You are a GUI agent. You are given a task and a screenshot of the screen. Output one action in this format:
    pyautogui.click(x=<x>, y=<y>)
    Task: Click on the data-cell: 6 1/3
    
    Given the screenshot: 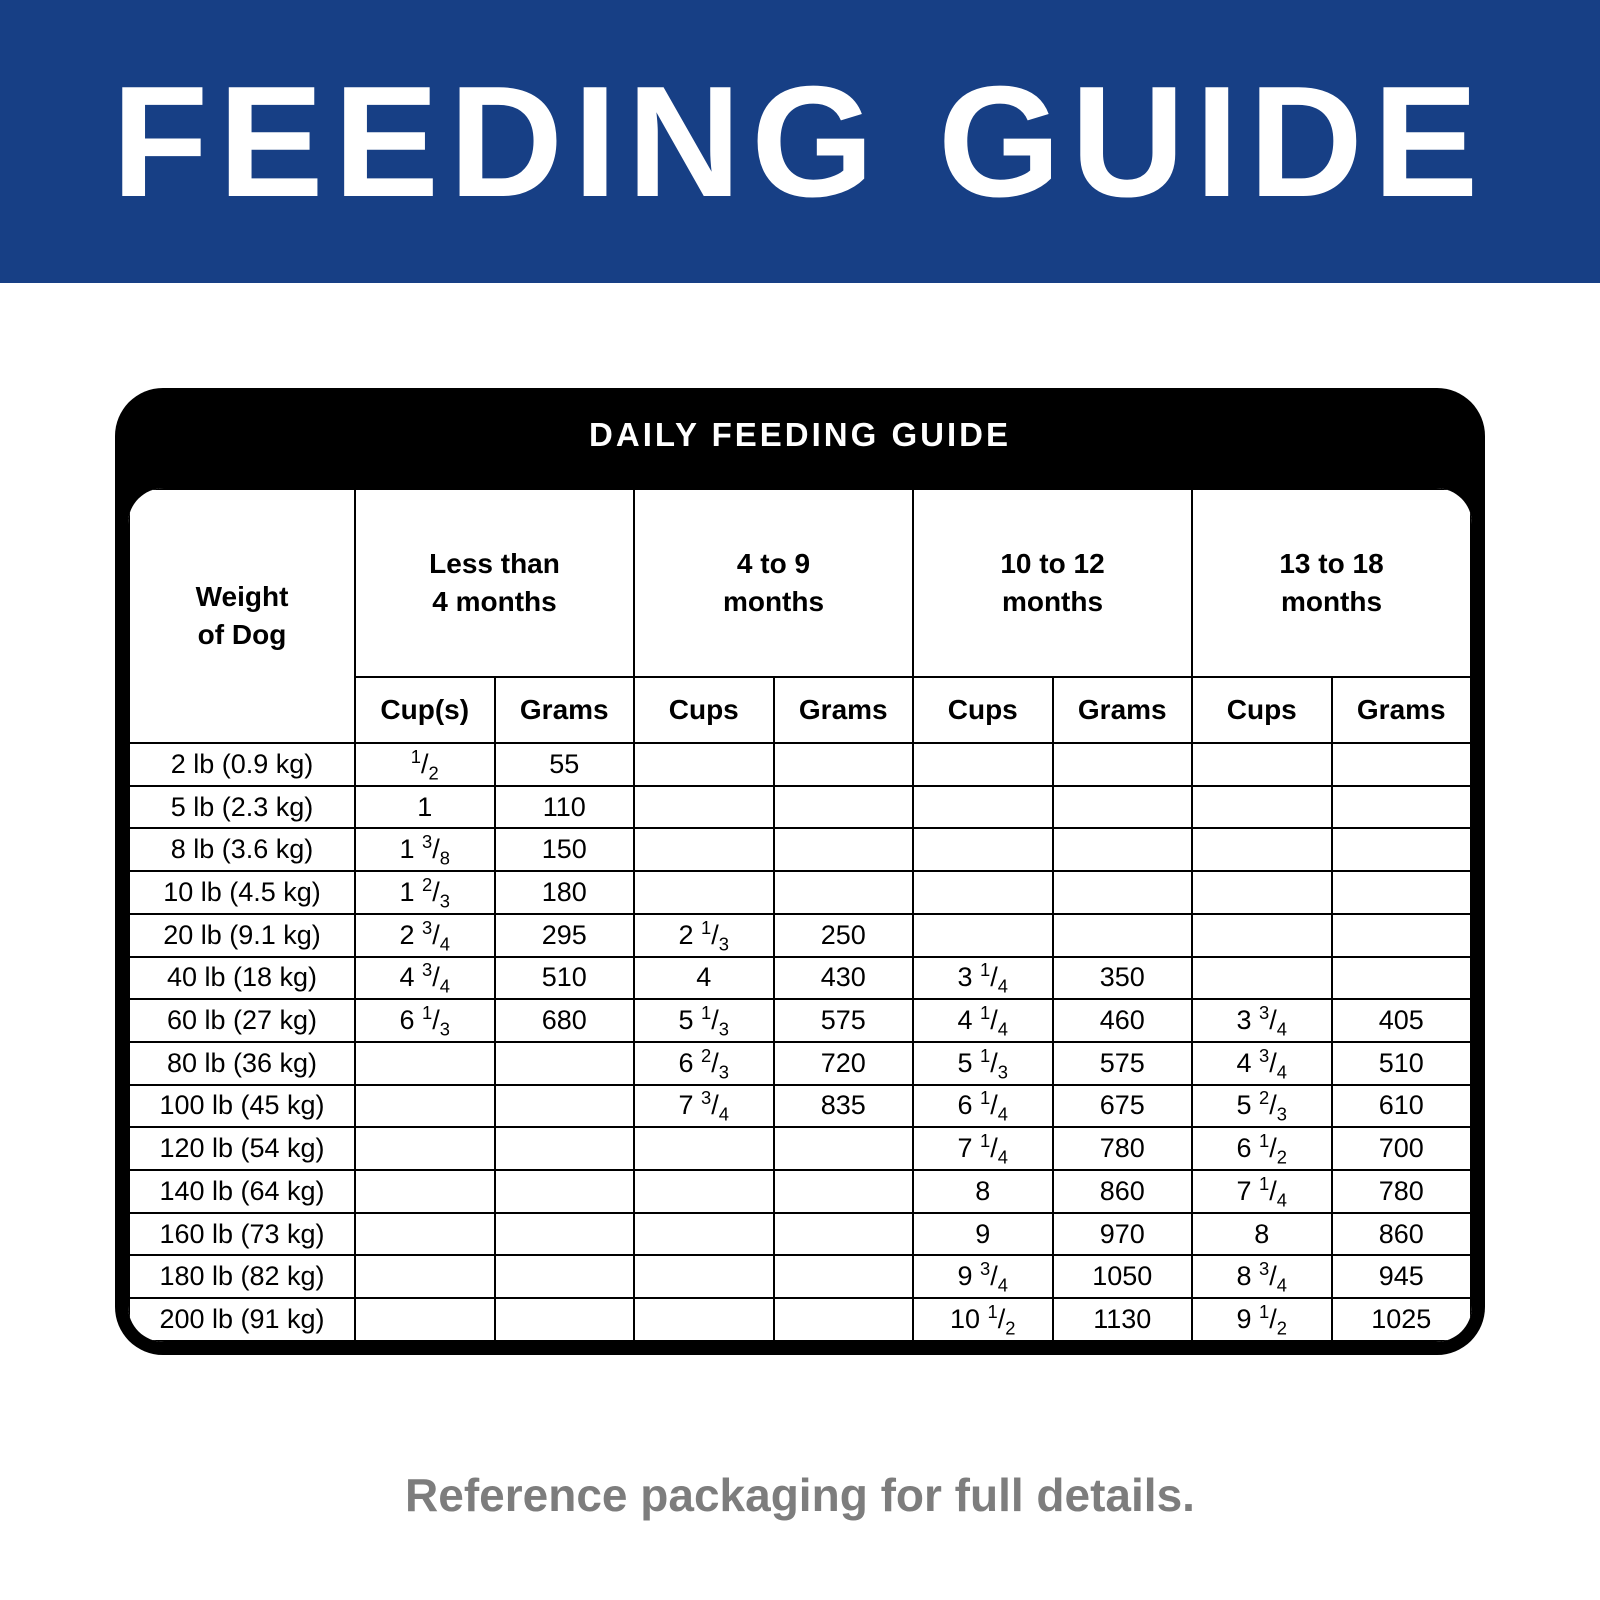 What is the action you would take?
    pyautogui.click(x=425, y=1020)
    